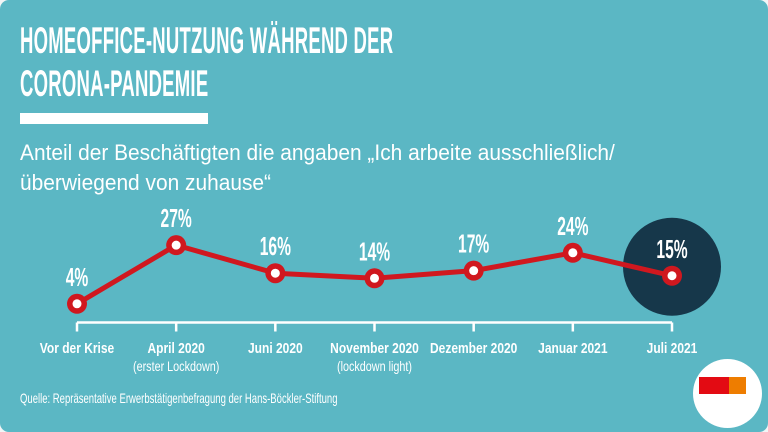 This screenshot has width=768, height=432. Describe the element at coordinates (114, 118) in the screenshot. I see `title-underline` at that location.